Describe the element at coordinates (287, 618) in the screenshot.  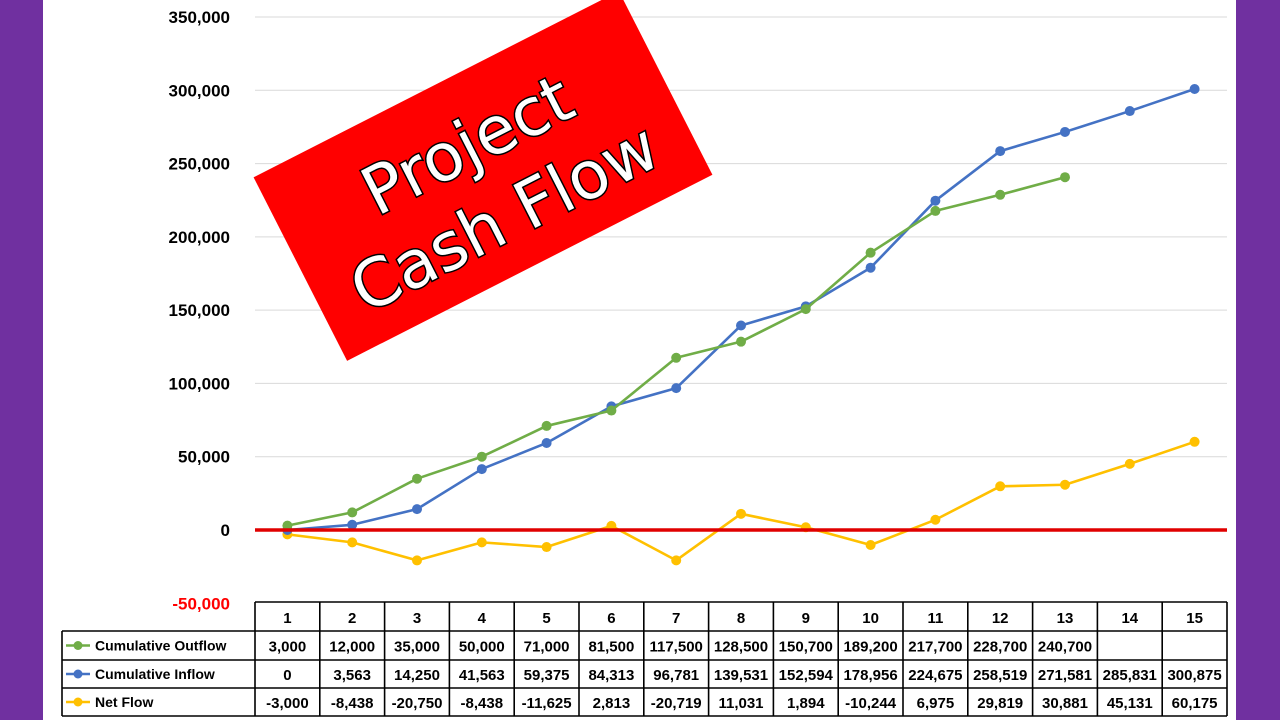
I see `x-category-label: 1` at that location.